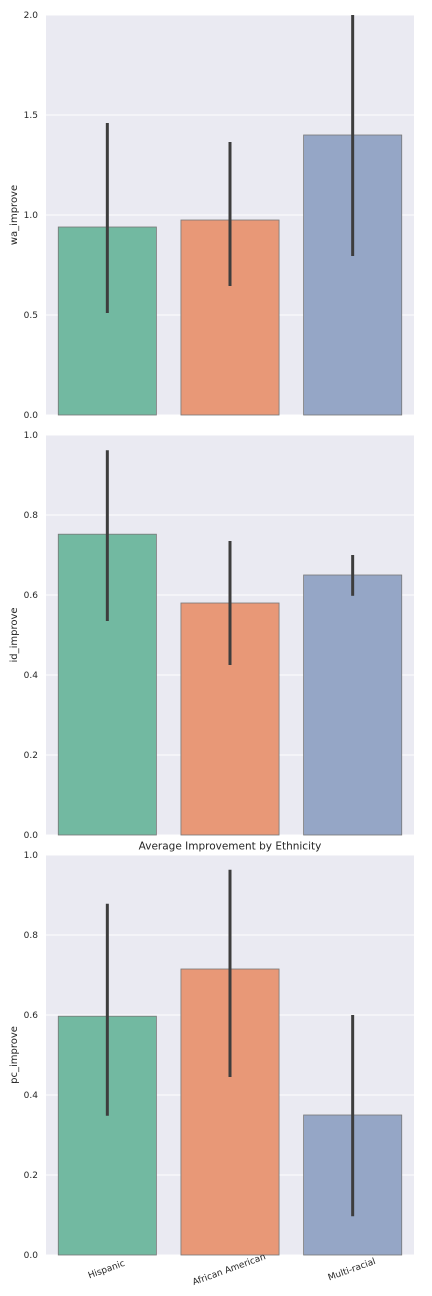 This screenshot has height=1296, width=432. I want to click on y-axis-label: id_improve, so click(14, 634).